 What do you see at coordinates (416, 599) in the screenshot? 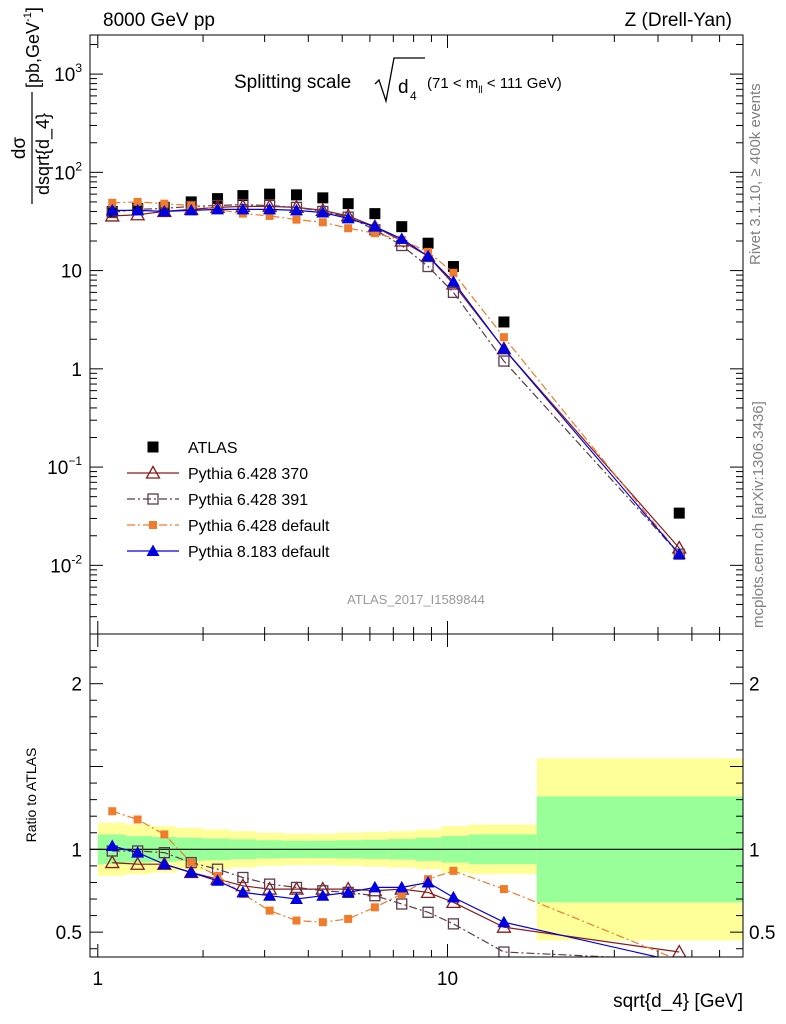
I see `analysis-id-label: ATLAS_2017_I1589844` at bounding box center [416, 599].